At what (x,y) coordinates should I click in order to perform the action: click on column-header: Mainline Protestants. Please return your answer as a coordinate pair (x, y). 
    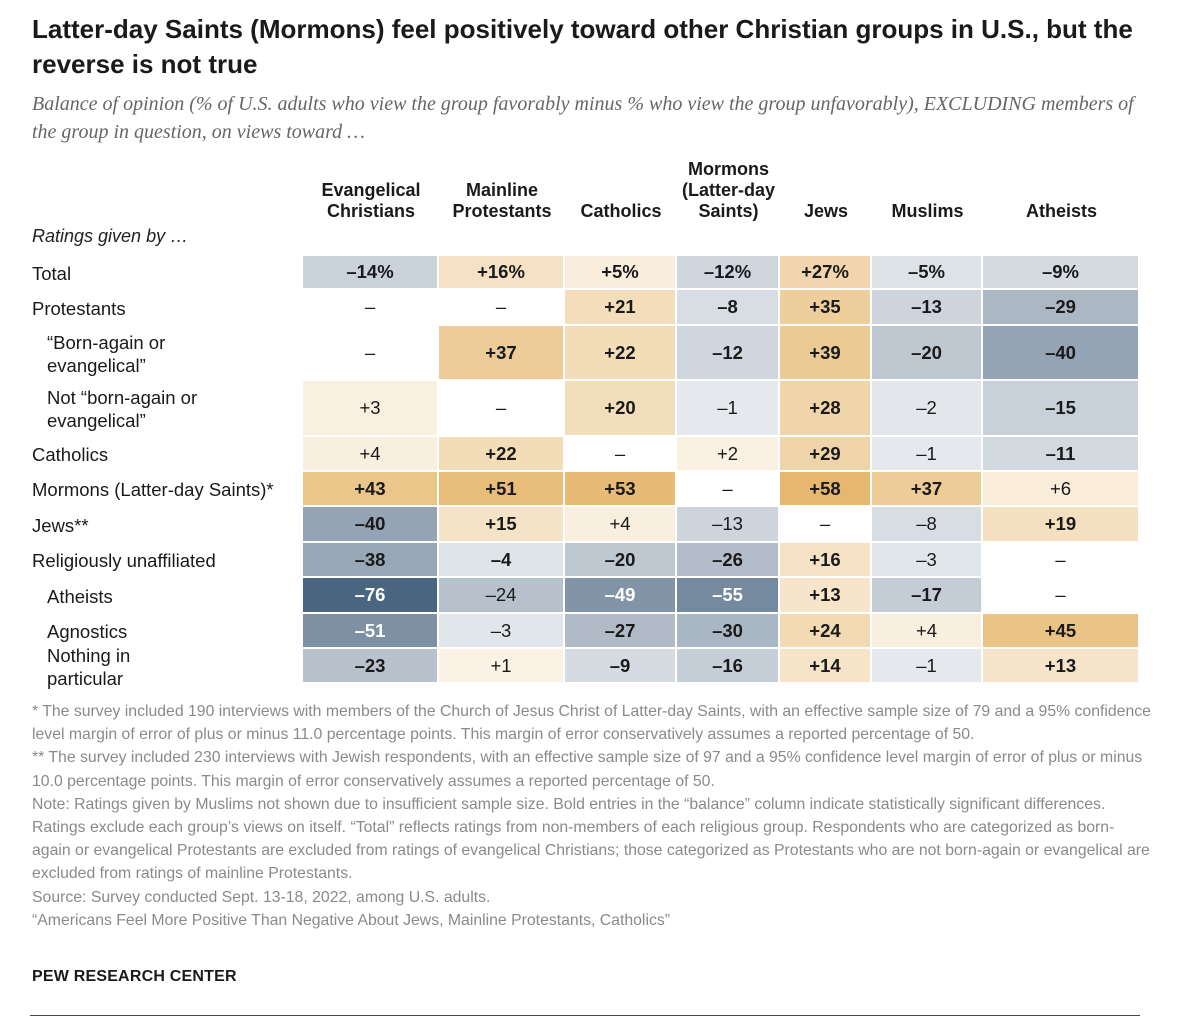
    Looking at the image, I should click on (502, 200).